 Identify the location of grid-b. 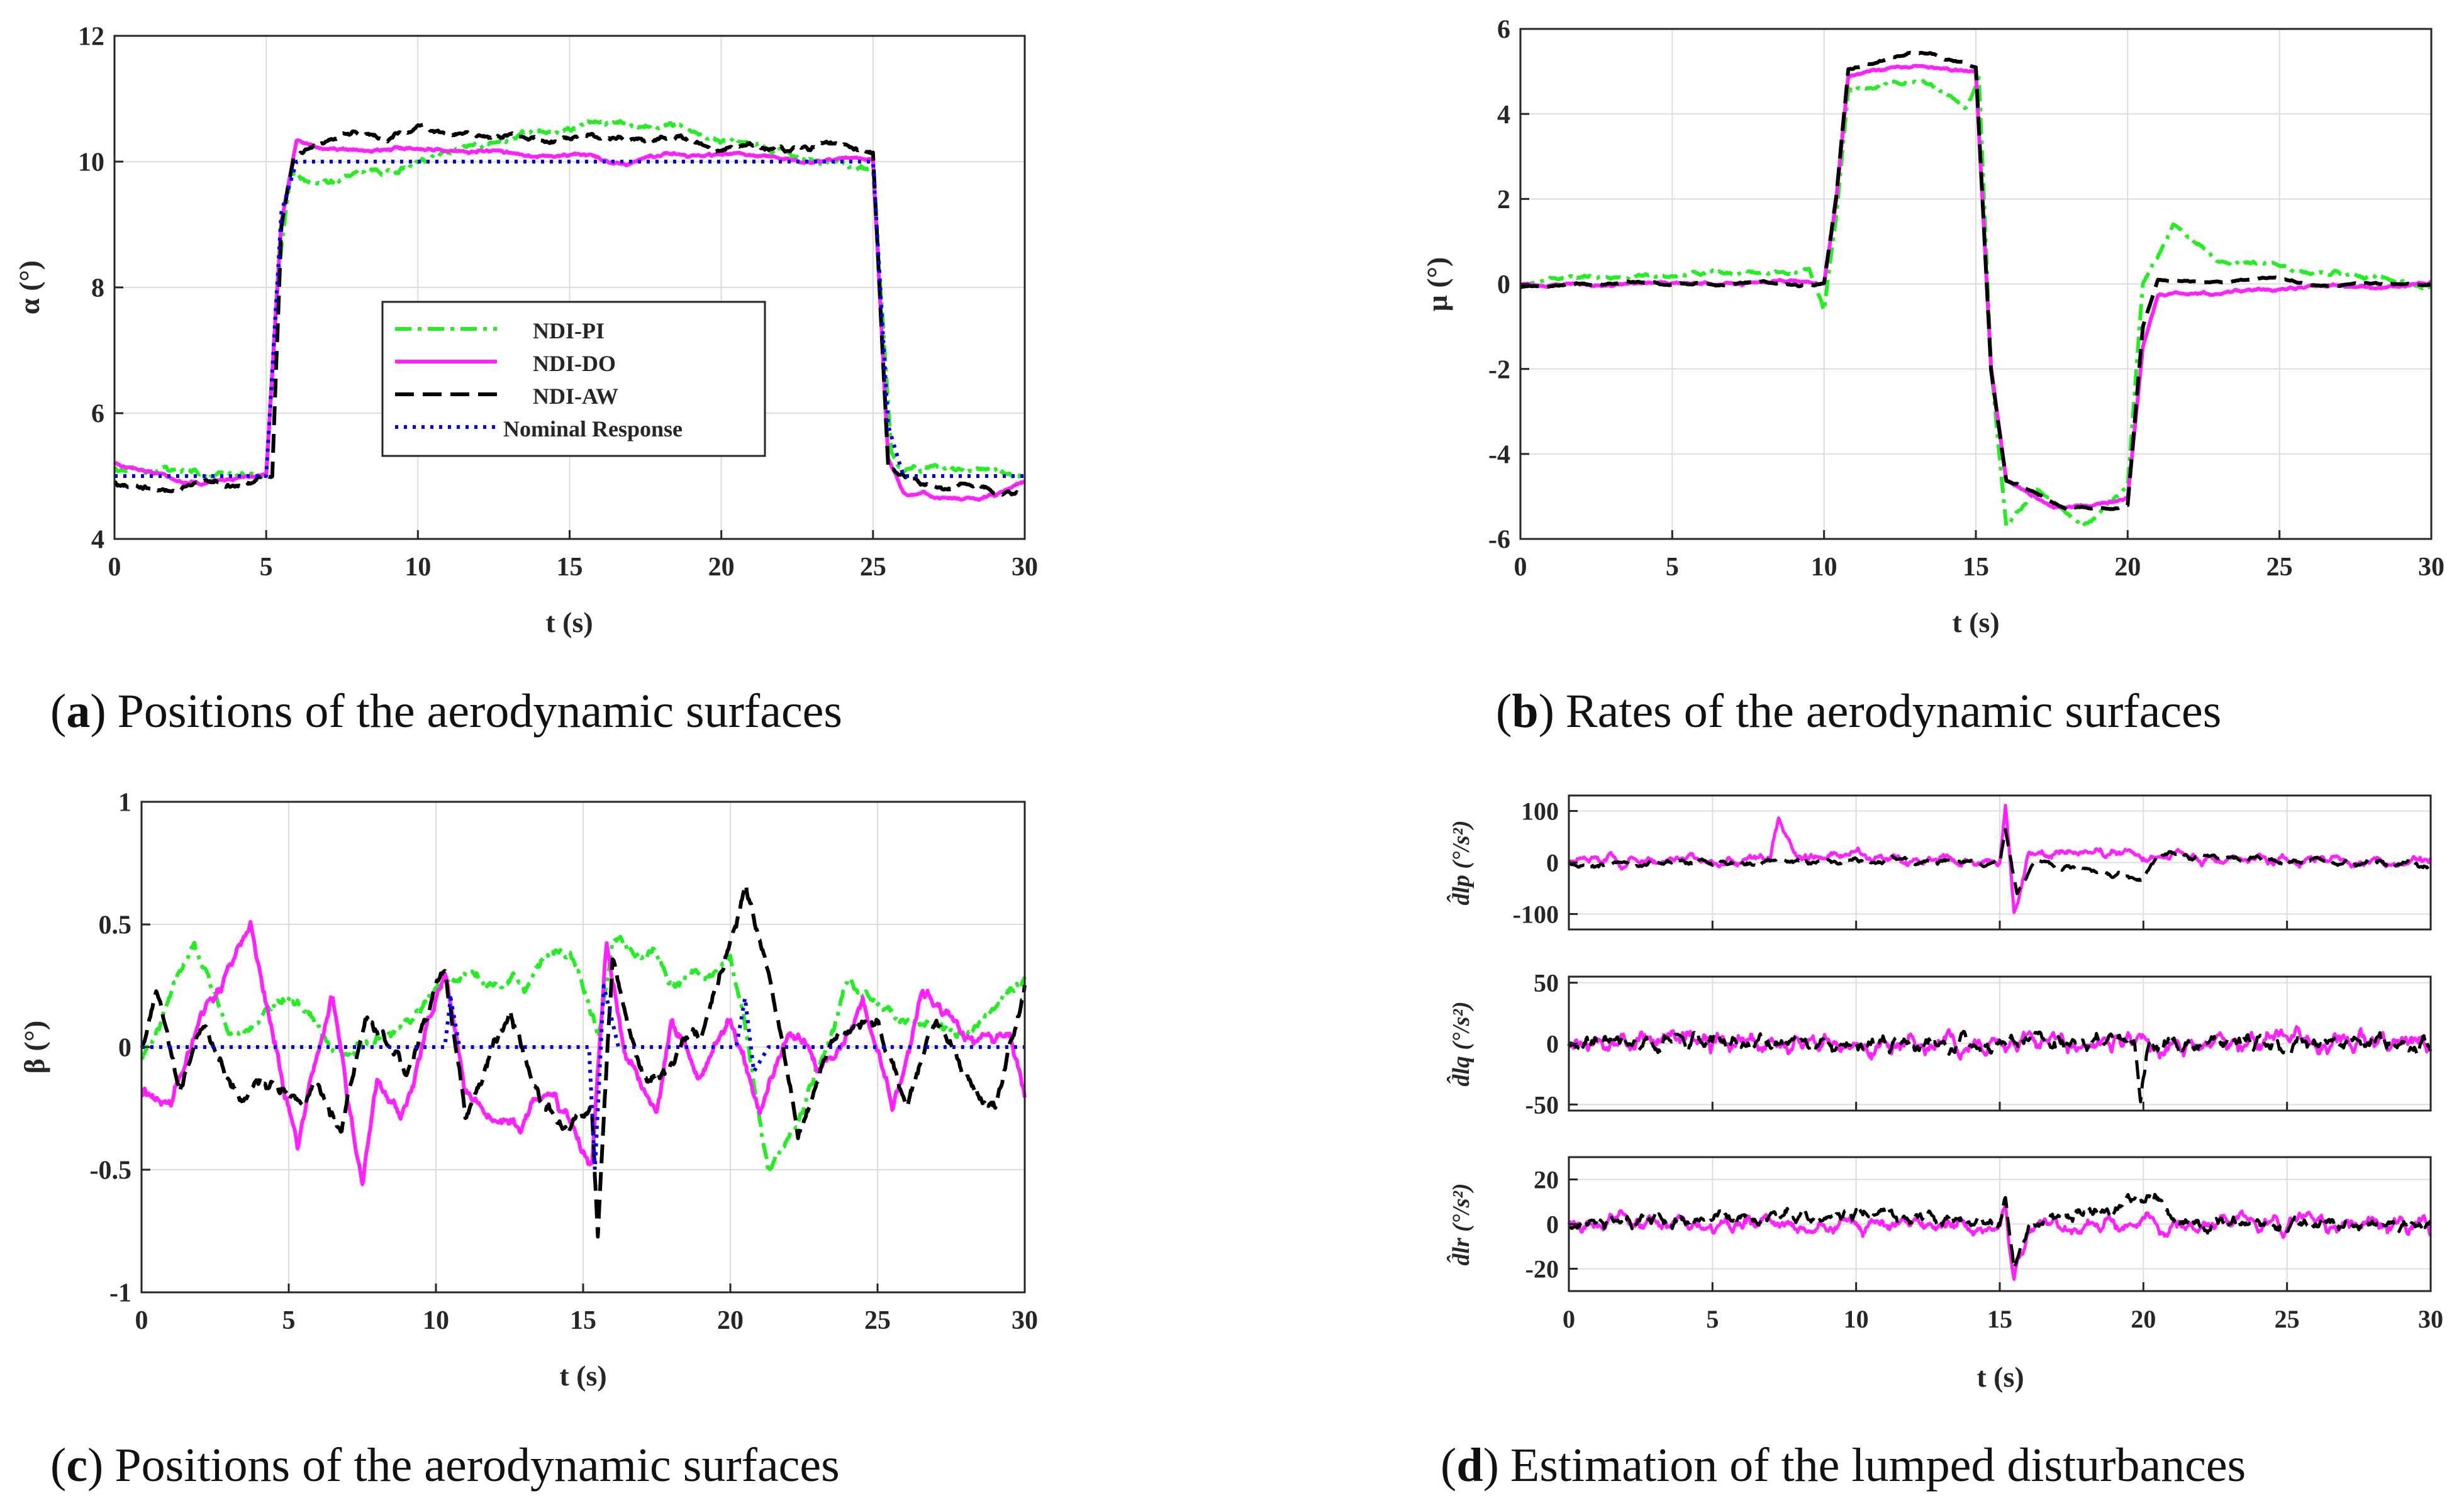
(1976, 284).